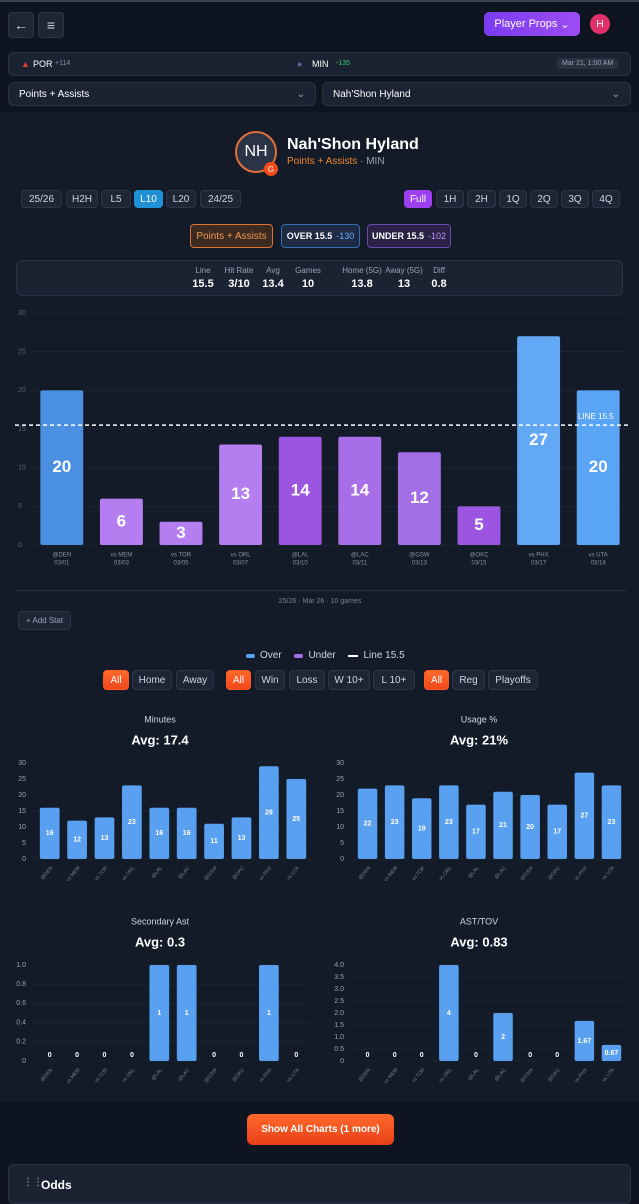 The height and width of the screenshot is (1204, 639). What do you see at coordinates (203, 284) in the screenshot?
I see `stat-value: 15.5` at bounding box center [203, 284].